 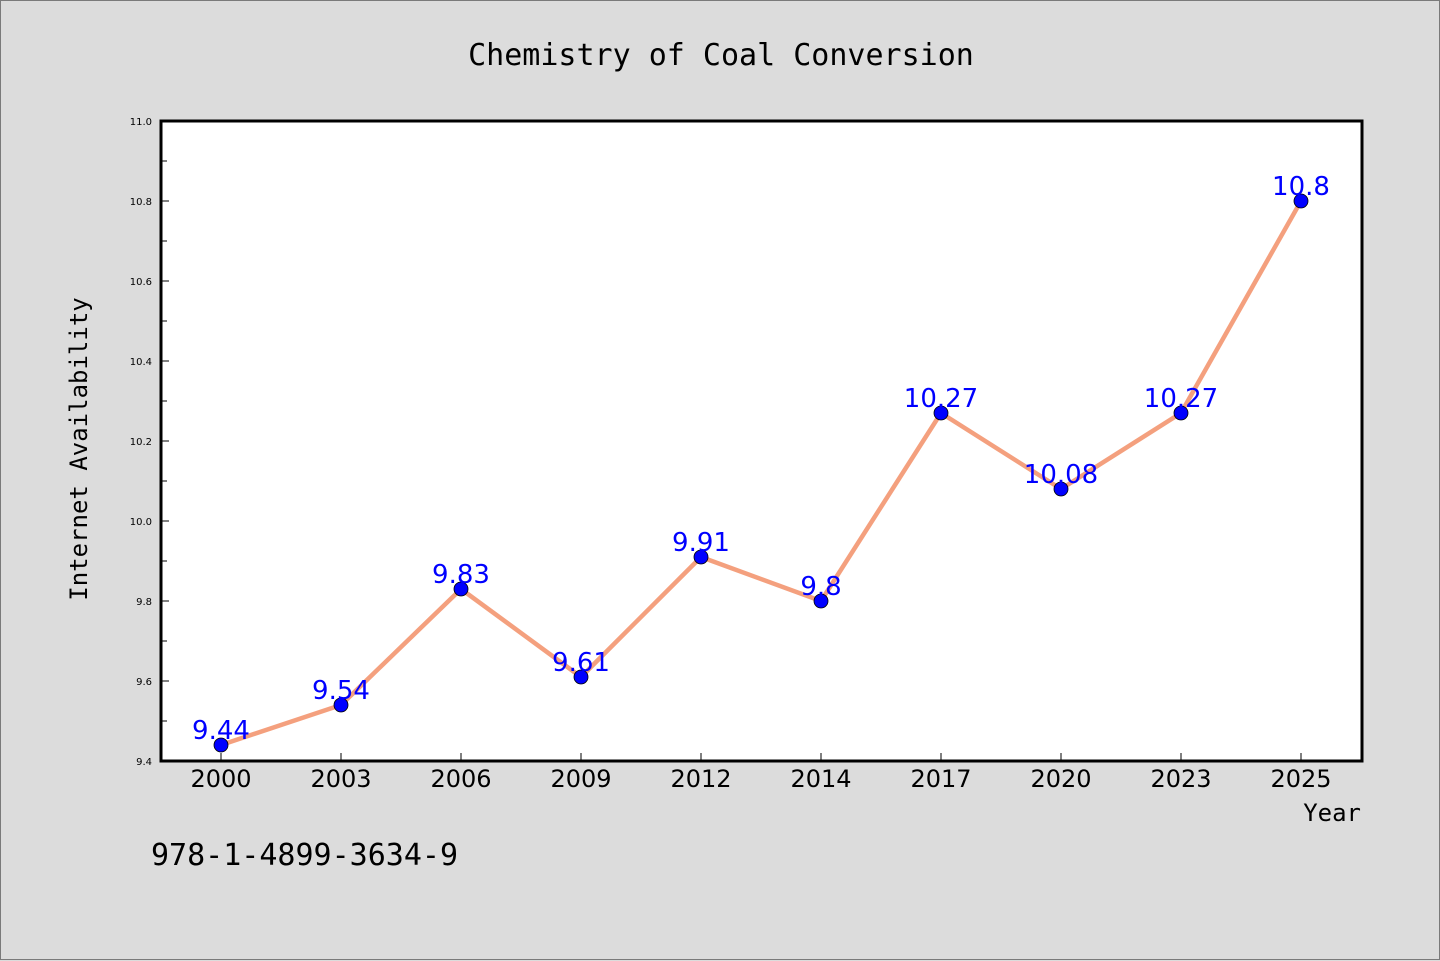 I want to click on data-label: 10.8, so click(x=1301, y=187).